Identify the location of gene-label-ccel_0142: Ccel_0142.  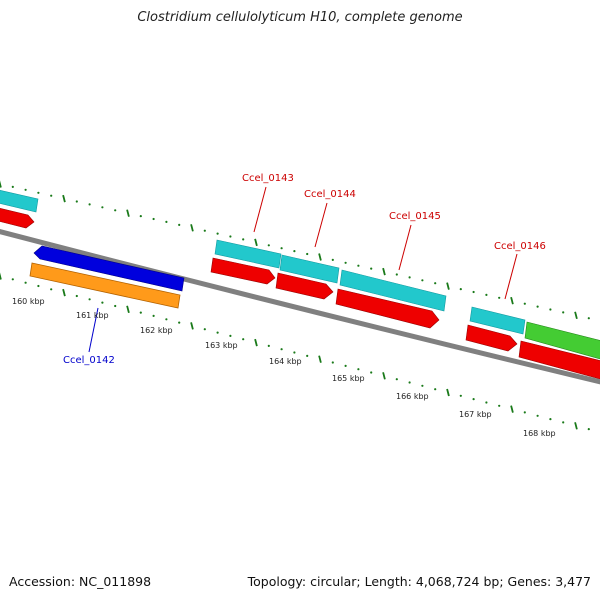
(89, 360).